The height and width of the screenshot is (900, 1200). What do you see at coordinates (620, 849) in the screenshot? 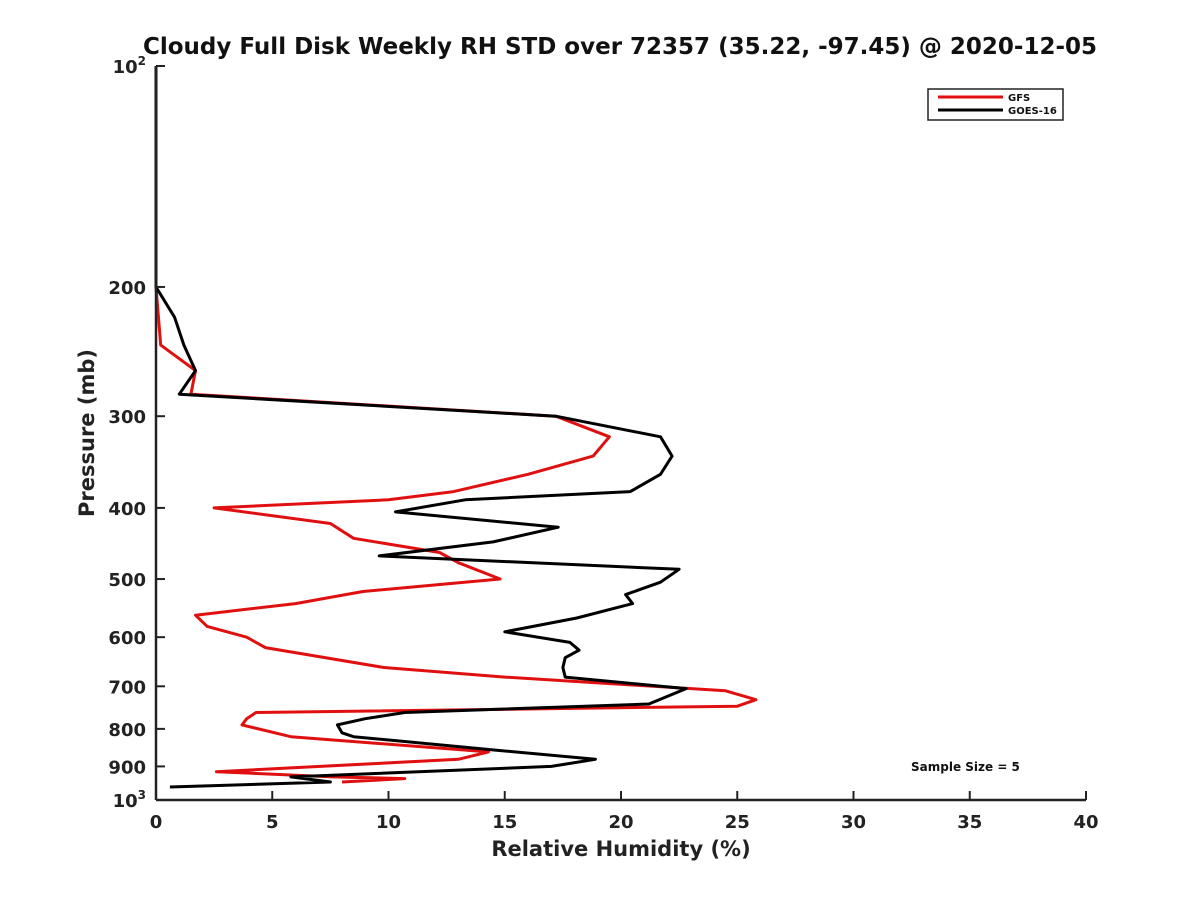
I see `x-axis-label: Relative Humidity (%)` at bounding box center [620, 849].